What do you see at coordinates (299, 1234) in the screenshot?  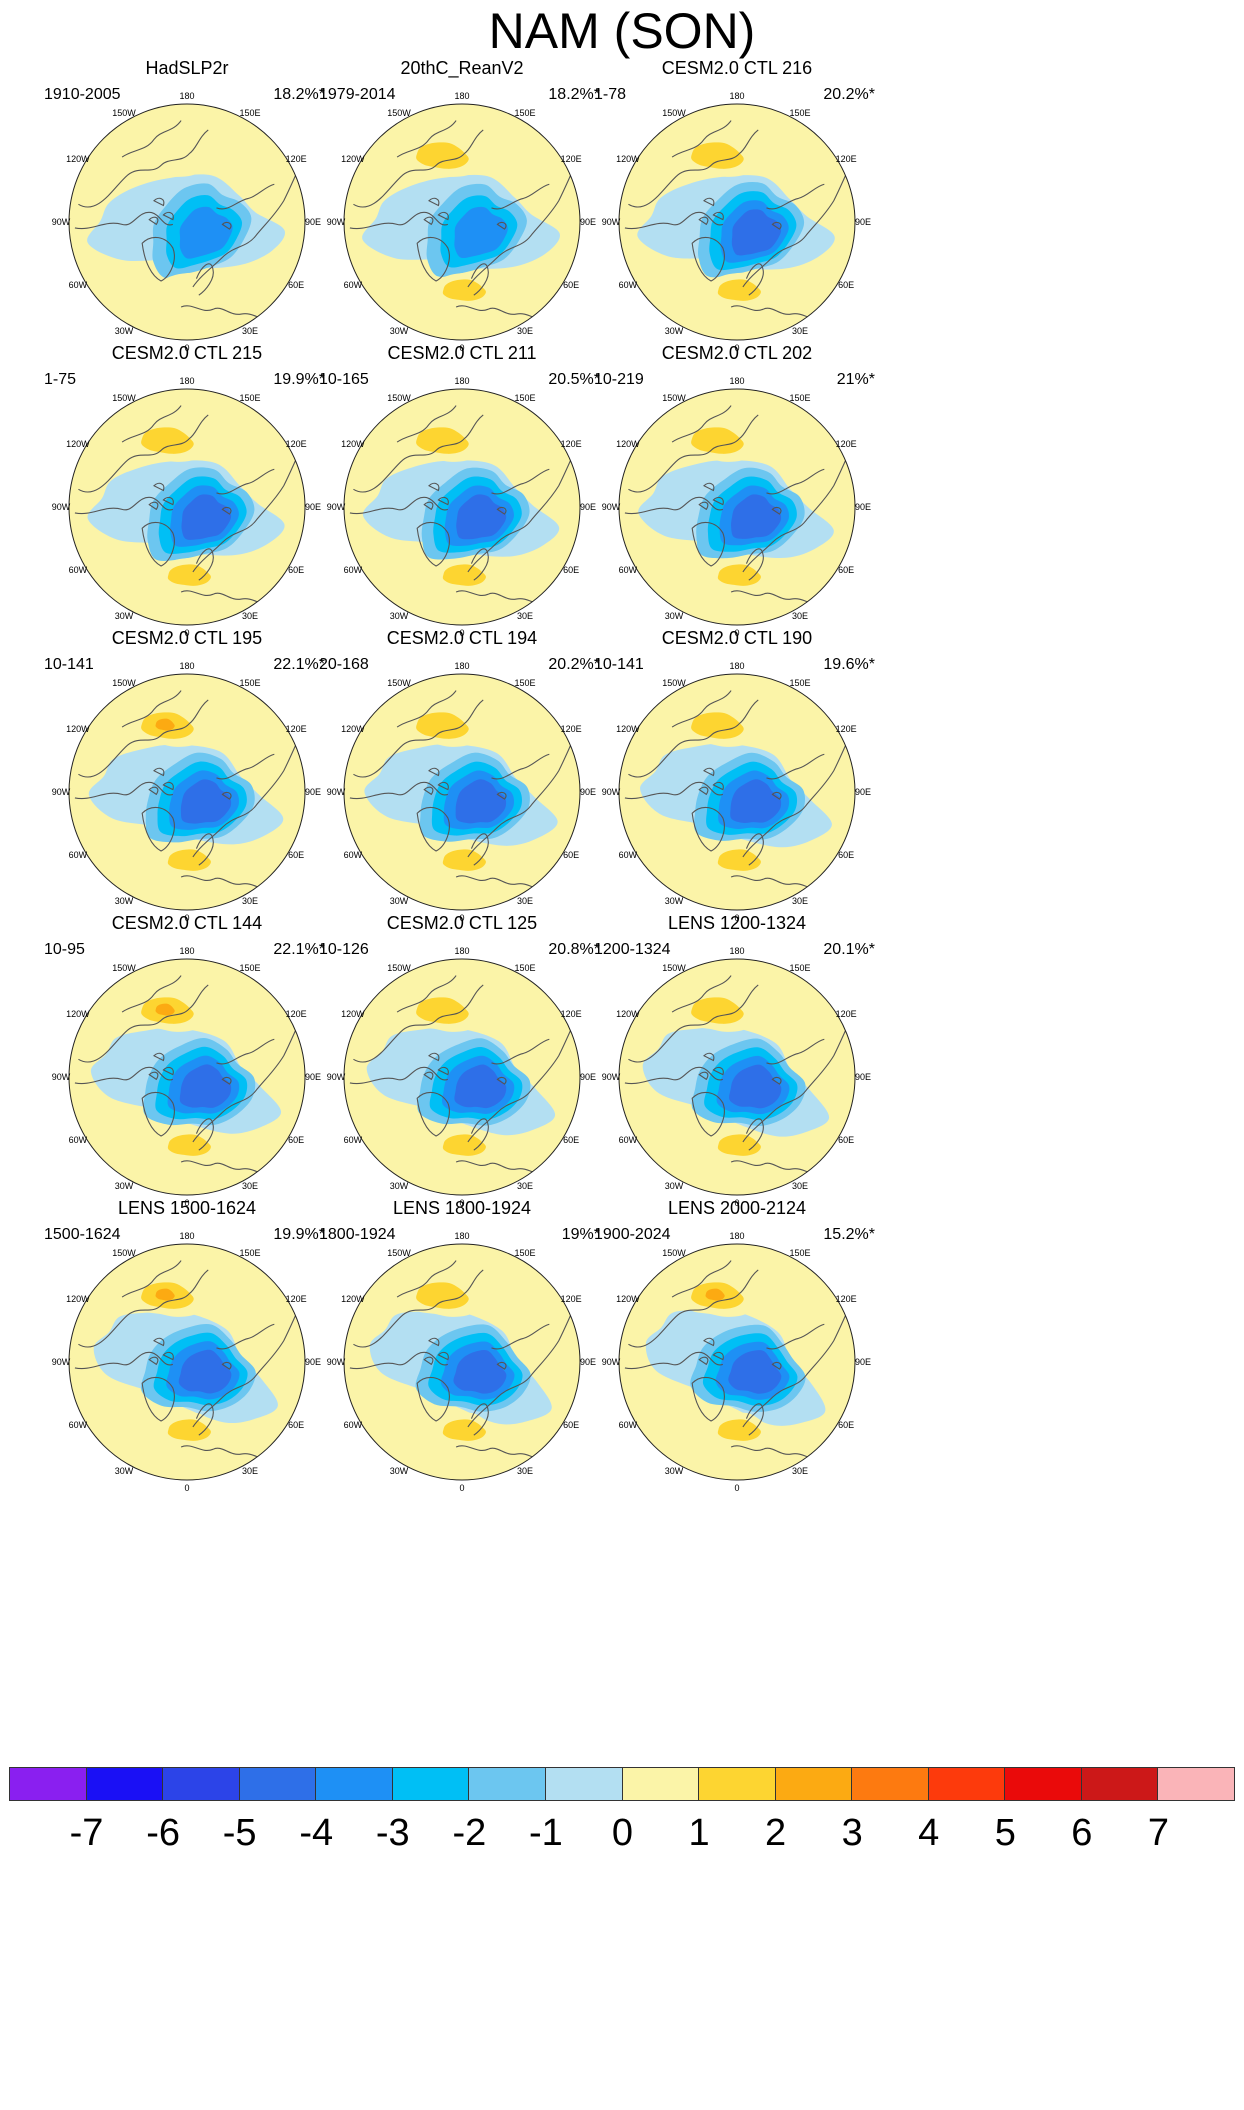 I see `panel-variance: 19.9%*` at bounding box center [299, 1234].